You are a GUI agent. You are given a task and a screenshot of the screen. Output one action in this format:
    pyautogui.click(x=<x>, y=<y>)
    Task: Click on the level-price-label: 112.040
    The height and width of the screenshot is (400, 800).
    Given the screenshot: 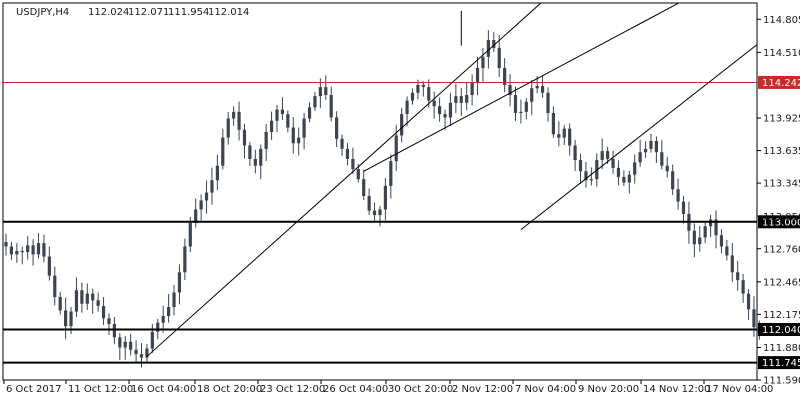 What is the action you would take?
    pyautogui.click(x=781, y=330)
    